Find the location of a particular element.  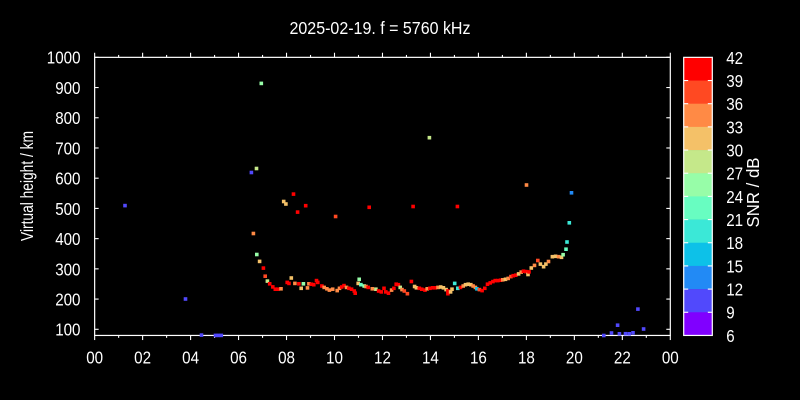

svg-text: 21 is located at coordinates (734, 220).